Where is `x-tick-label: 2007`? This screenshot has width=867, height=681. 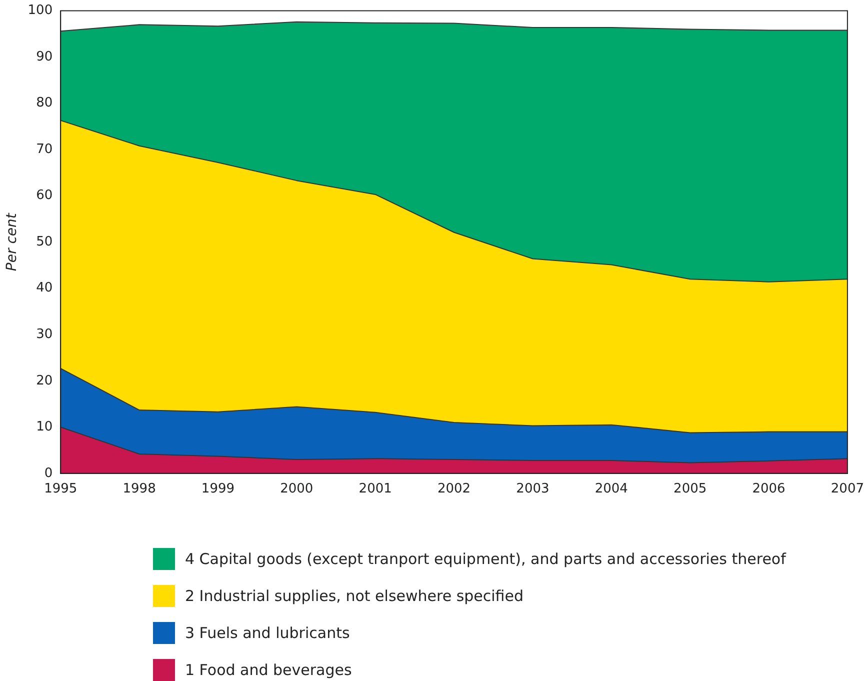
x-tick-label: 2007 is located at coordinates (847, 489).